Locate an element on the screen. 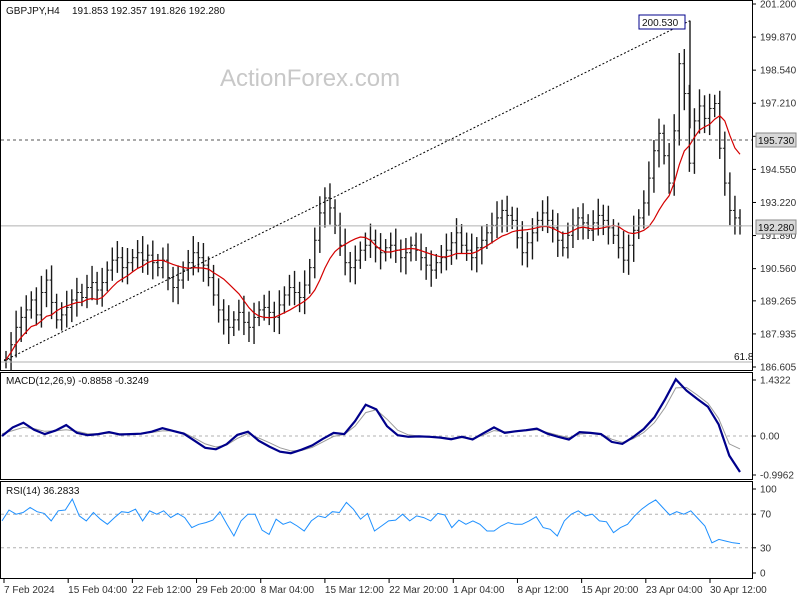 This screenshot has width=800, height=600. time-tick-label: 22 Mar 20:00 is located at coordinates (418, 590).